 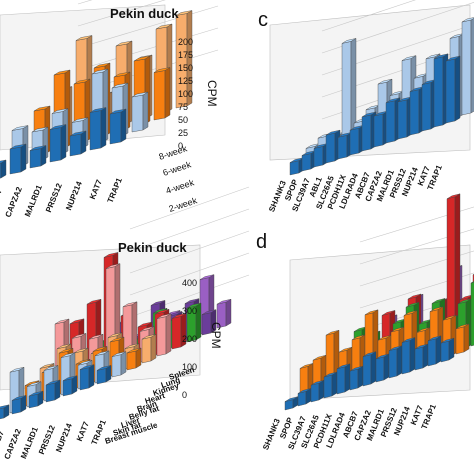 I want to click on bar-a-8-week-trap1, so click(x=184, y=59).